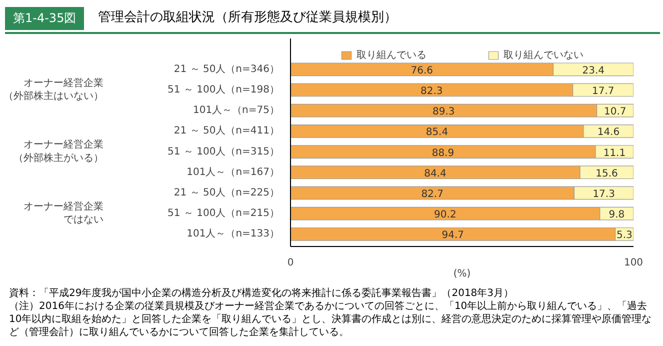  Describe the element at coordinates (44, 18) in the screenshot. I see `text: 第1-4-35図` at that location.